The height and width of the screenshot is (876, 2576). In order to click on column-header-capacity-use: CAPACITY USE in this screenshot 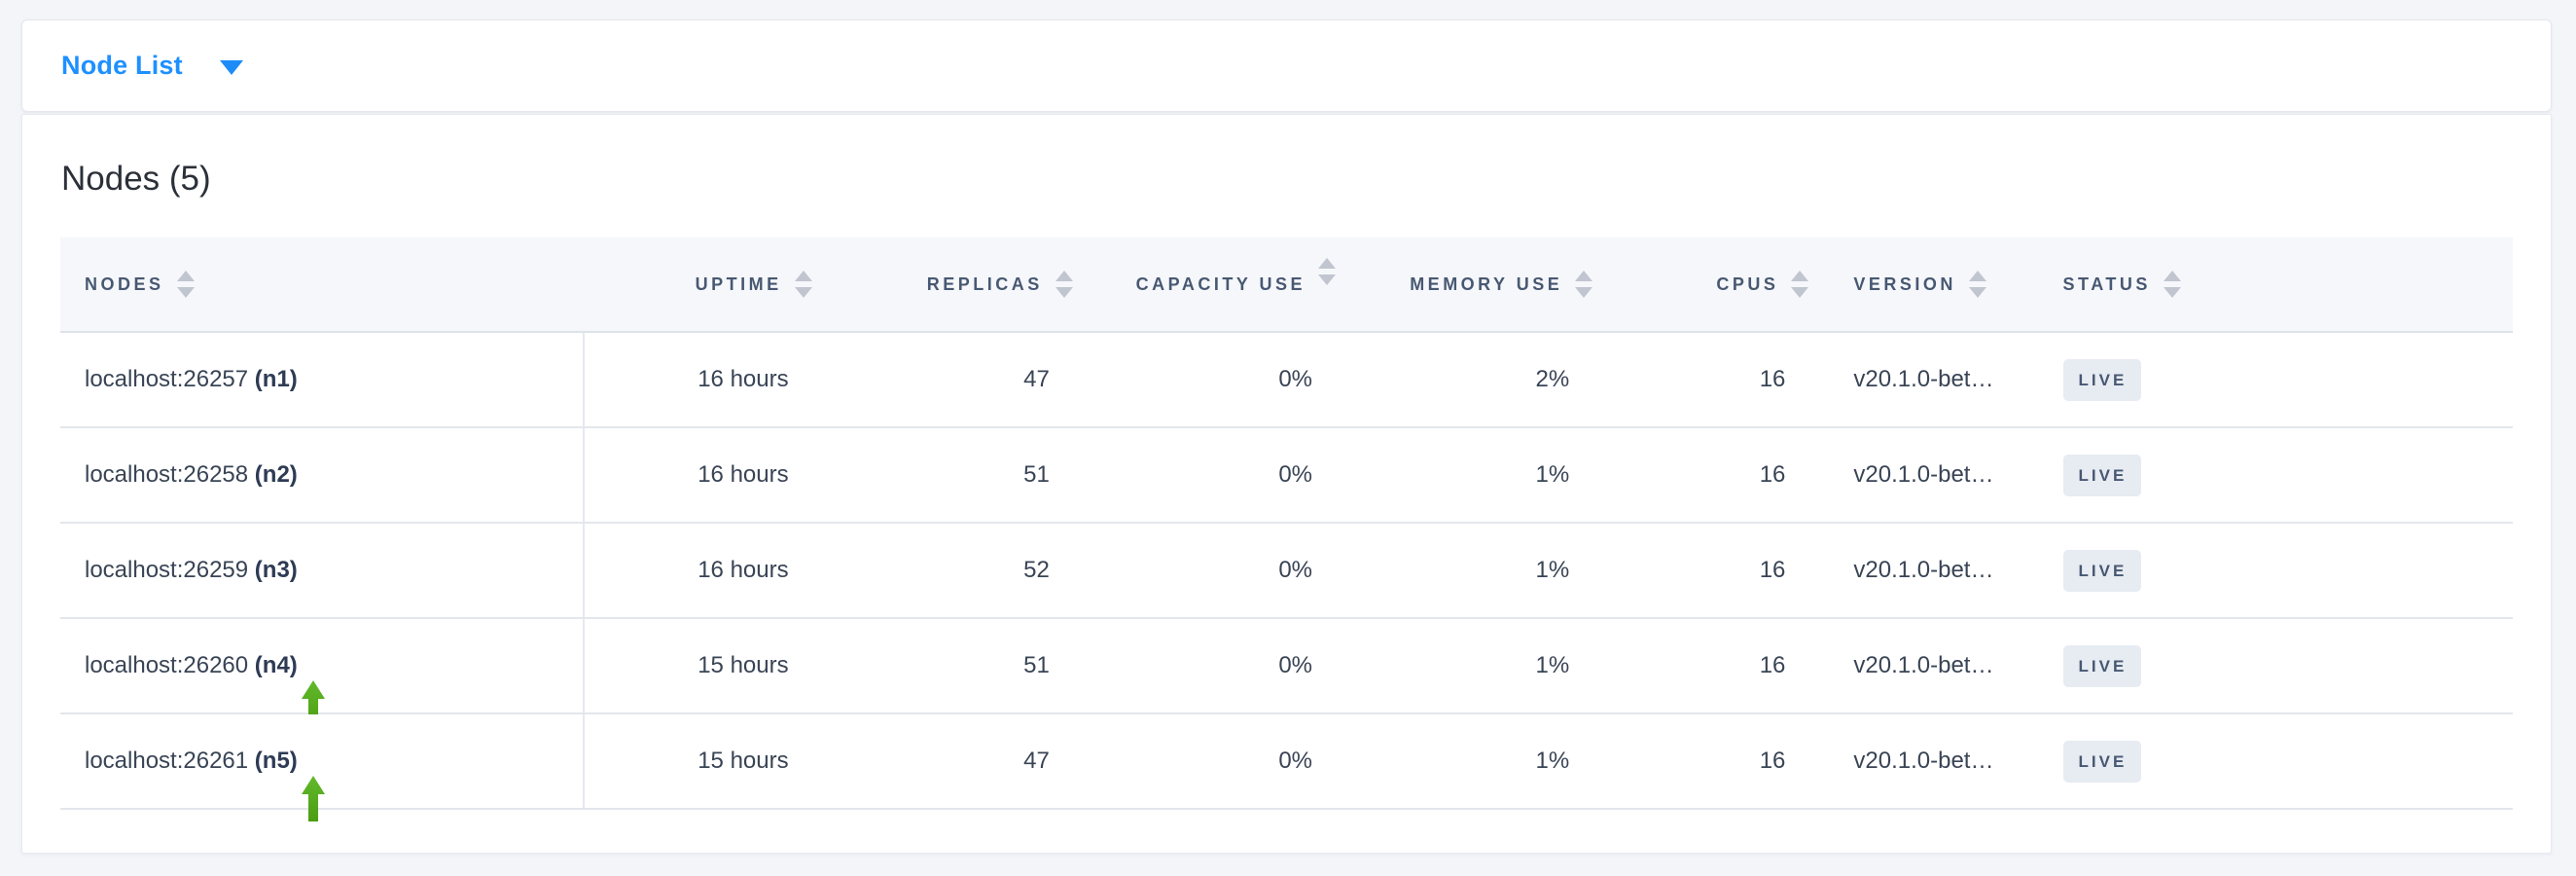, I will do `click(1210, 285)`.